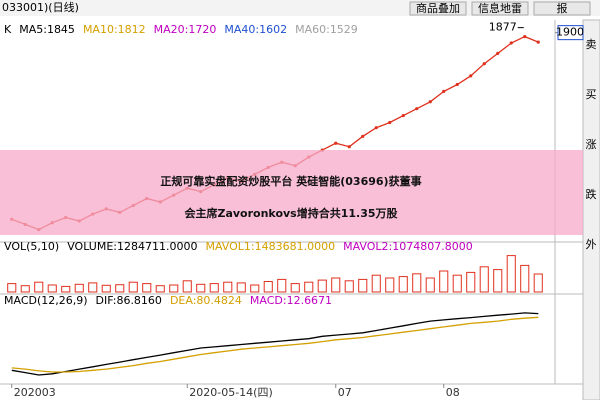 The width and height of the screenshot is (600, 400). I want to click on toolbar-button-label: 报, so click(562, 8).